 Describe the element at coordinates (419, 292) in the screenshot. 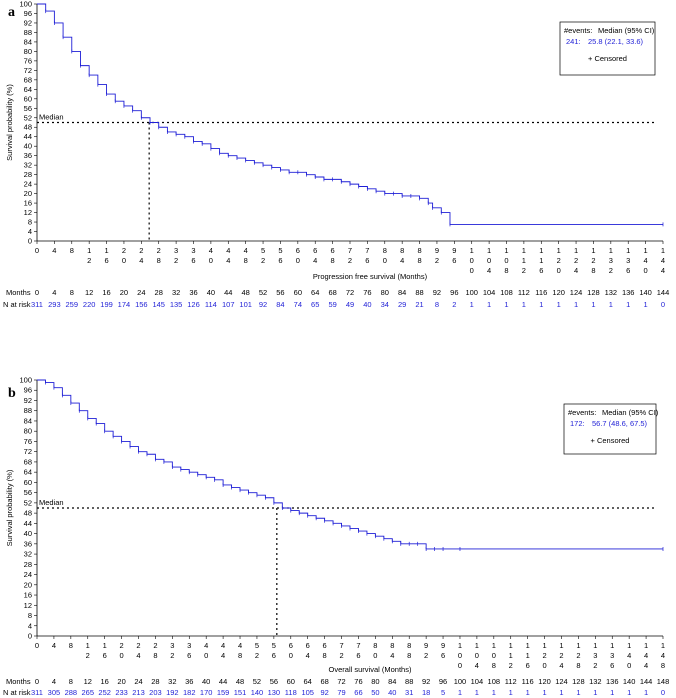

I see `risk-month-value: 88` at that location.